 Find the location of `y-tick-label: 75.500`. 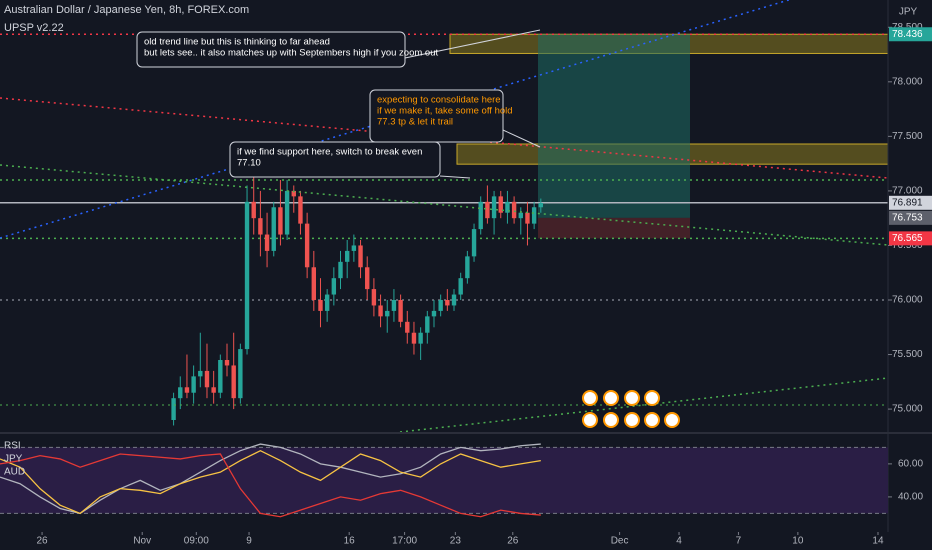

y-tick-label: 75.500 is located at coordinates (907, 354).